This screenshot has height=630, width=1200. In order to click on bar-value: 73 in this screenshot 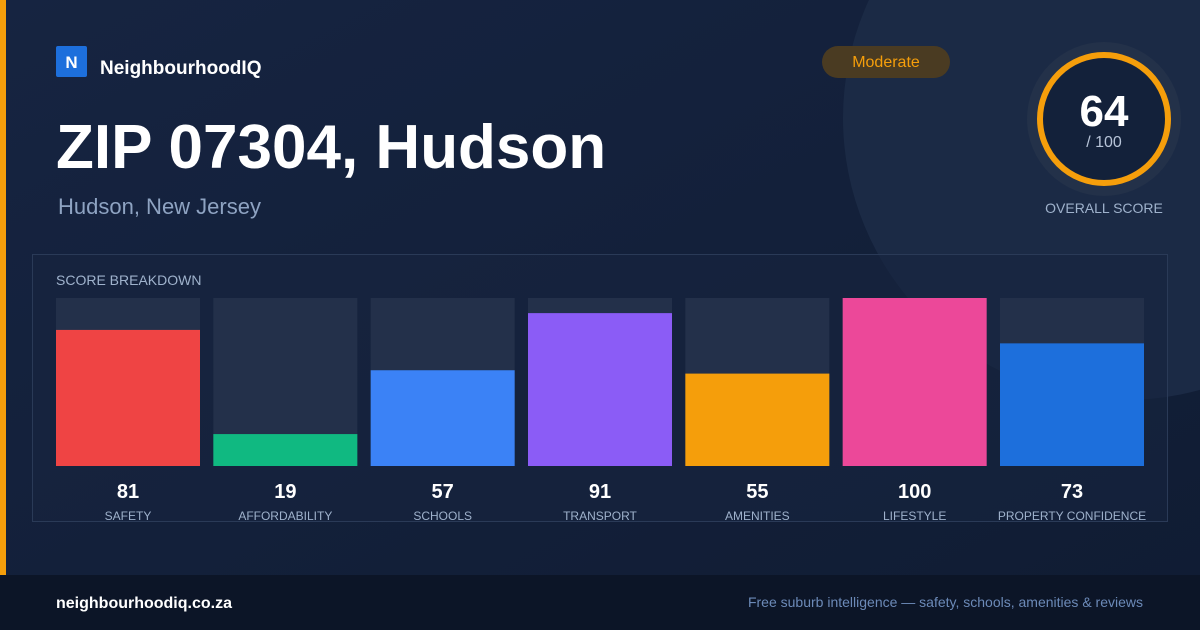, I will do `click(1072, 492)`.